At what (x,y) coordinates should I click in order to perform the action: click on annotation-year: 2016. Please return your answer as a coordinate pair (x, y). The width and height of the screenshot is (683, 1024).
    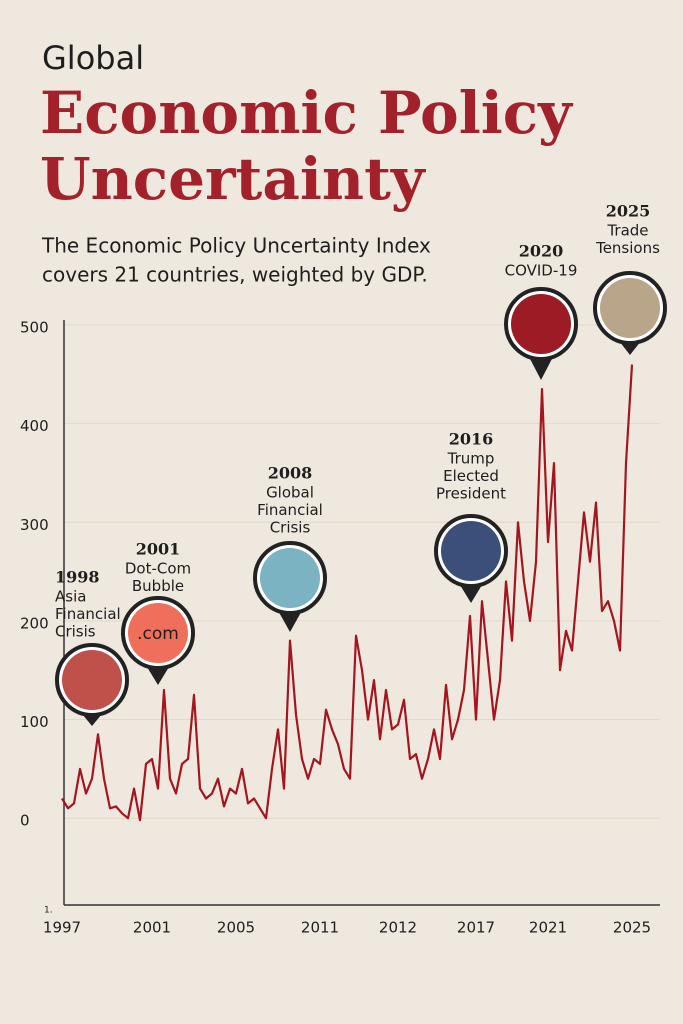
    Looking at the image, I should click on (471, 439).